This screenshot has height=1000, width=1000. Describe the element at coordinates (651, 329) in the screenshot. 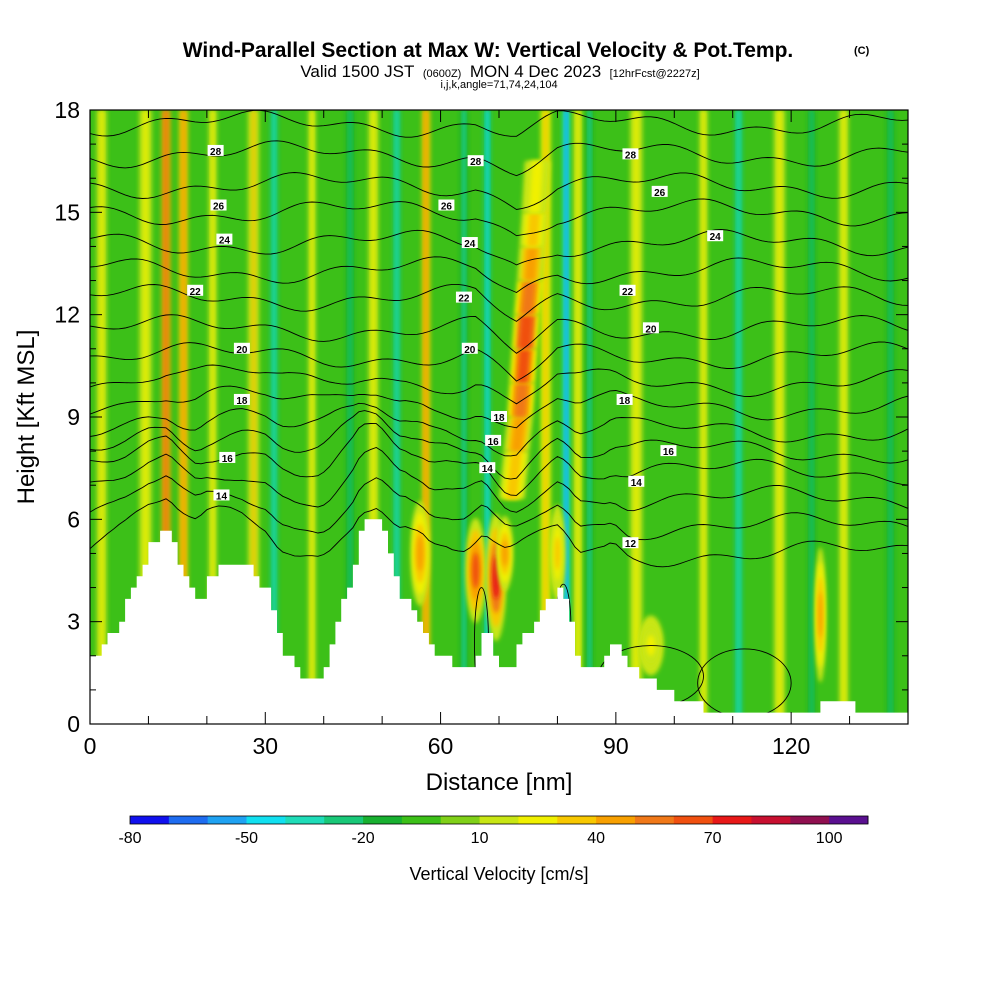

I see `contour-label-text: 20` at that location.